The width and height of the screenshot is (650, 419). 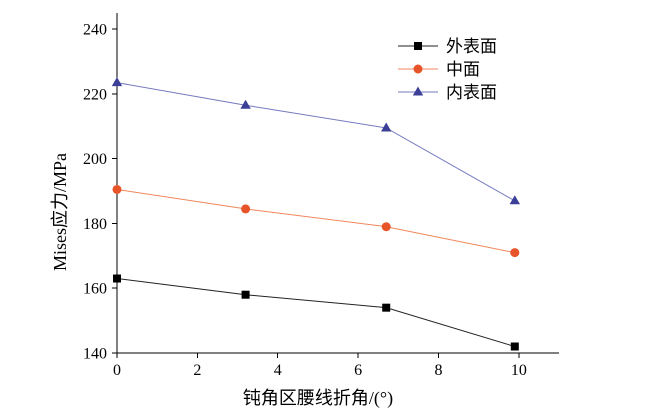 What do you see at coordinates (315, 313) in the screenshot?
I see `series-0-line` at bounding box center [315, 313].